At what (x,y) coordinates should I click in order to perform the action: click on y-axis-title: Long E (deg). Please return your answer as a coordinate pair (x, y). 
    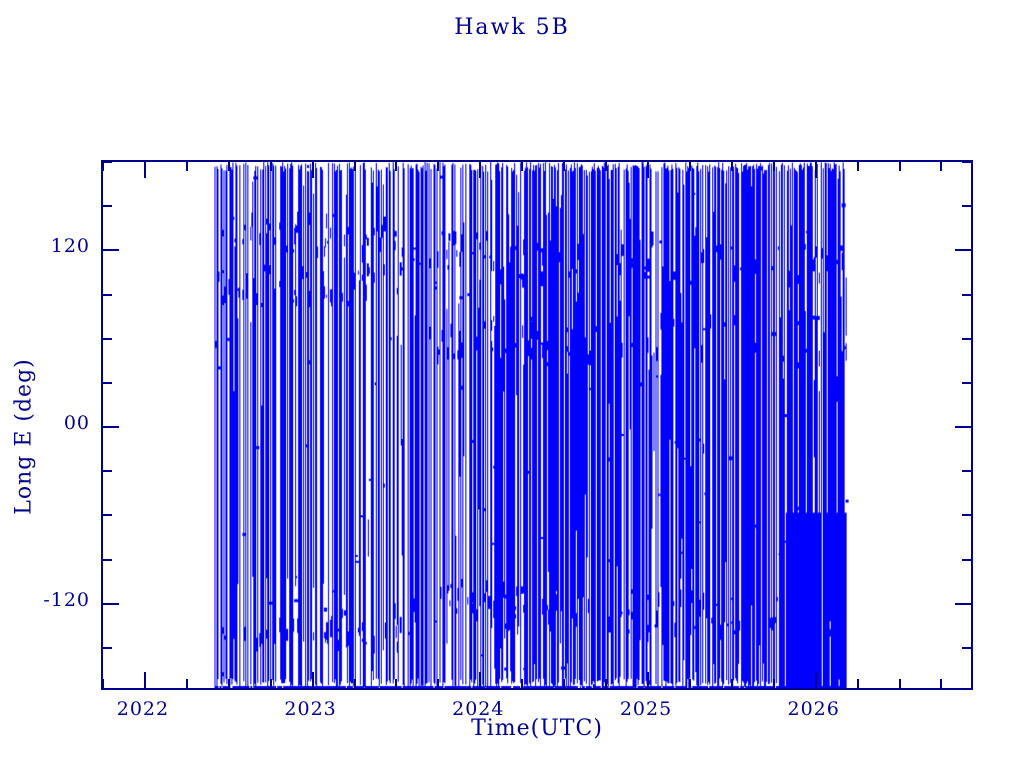
    Looking at the image, I should click on (24, 436).